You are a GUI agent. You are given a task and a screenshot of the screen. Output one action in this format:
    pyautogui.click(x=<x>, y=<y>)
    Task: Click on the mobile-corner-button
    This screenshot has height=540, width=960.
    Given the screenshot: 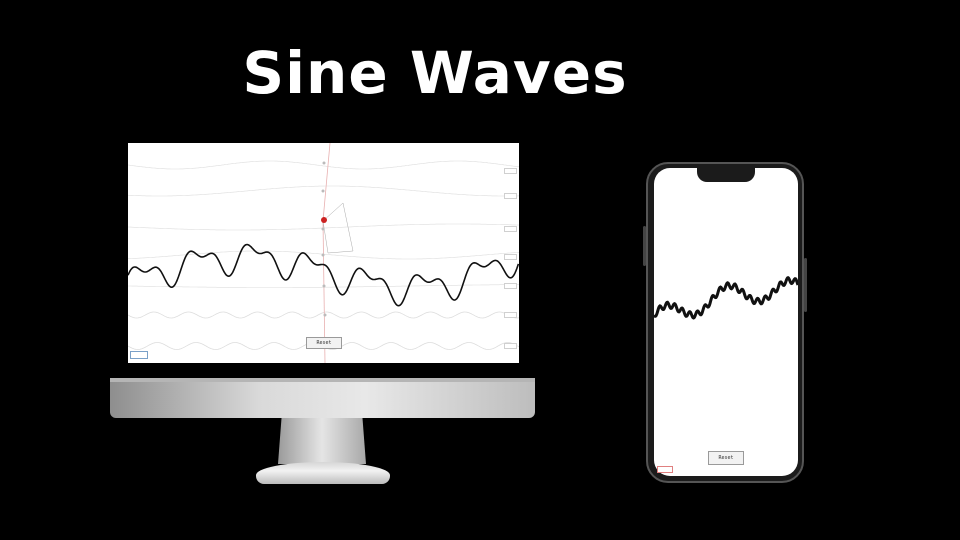 What is the action you would take?
    pyautogui.click(x=665, y=469)
    